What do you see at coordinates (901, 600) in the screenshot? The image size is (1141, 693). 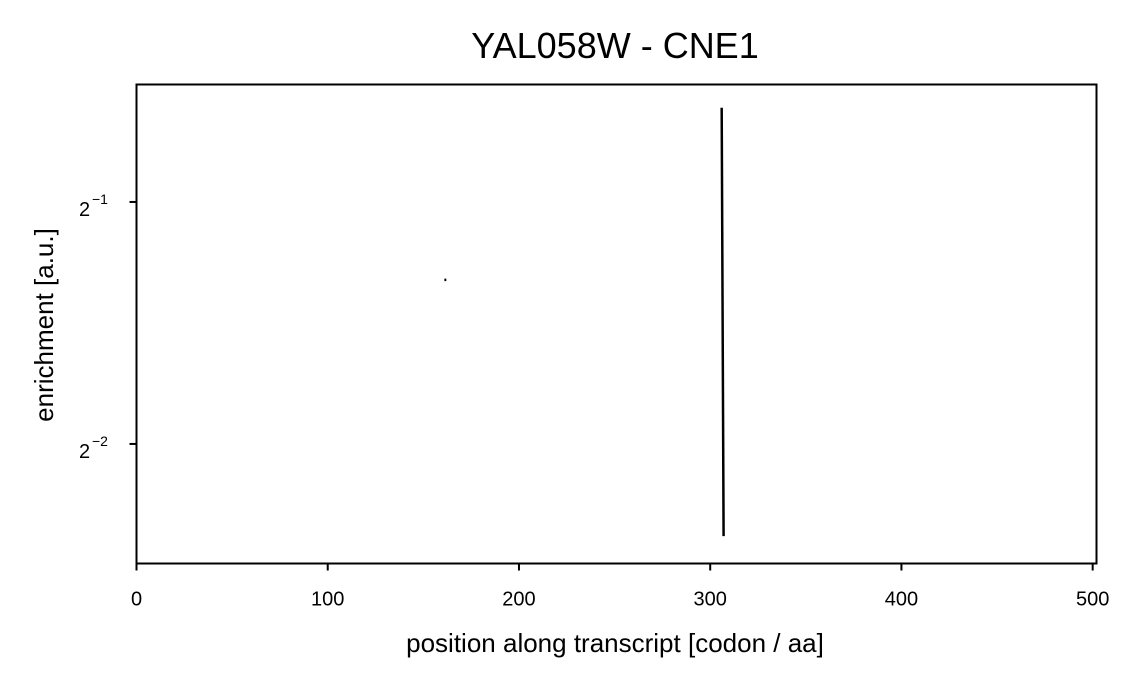 I see `x-tick-label: 400` at bounding box center [901, 600].